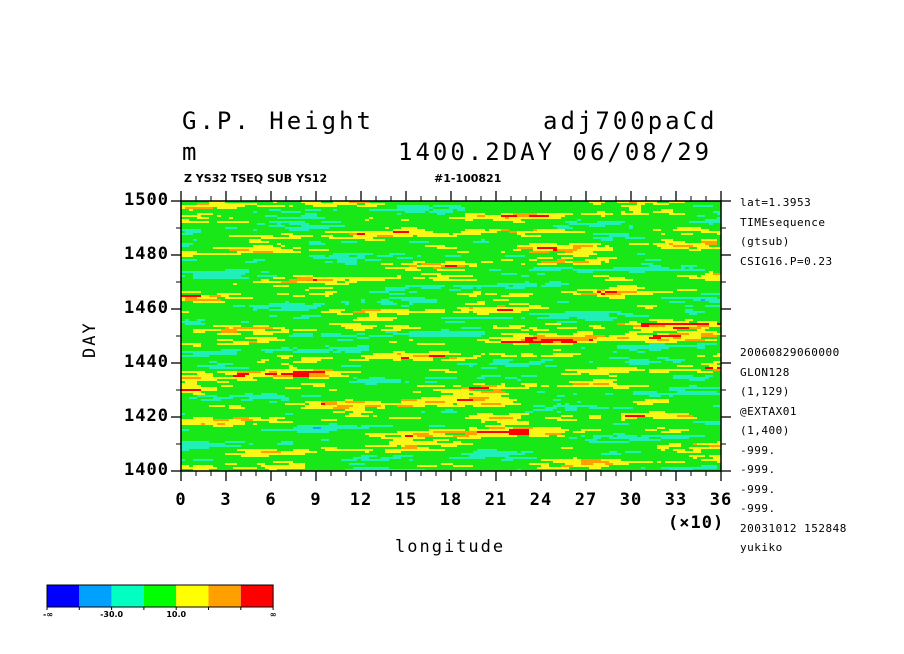  What do you see at coordinates (776, 202) in the screenshot?
I see `side-info-line: lat=1.3953` at bounding box center [776, 202].